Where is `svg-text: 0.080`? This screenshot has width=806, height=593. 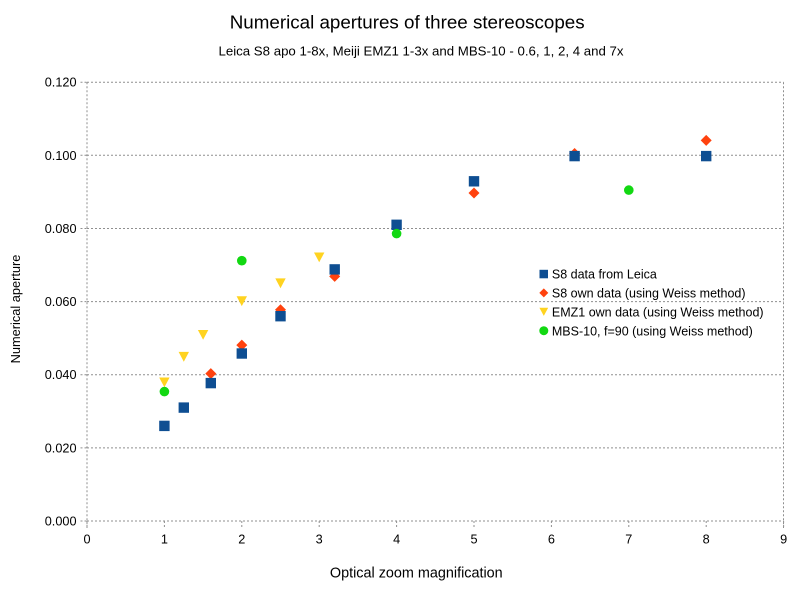
svg-text: 0.080 is located at coordinates (61, 229).